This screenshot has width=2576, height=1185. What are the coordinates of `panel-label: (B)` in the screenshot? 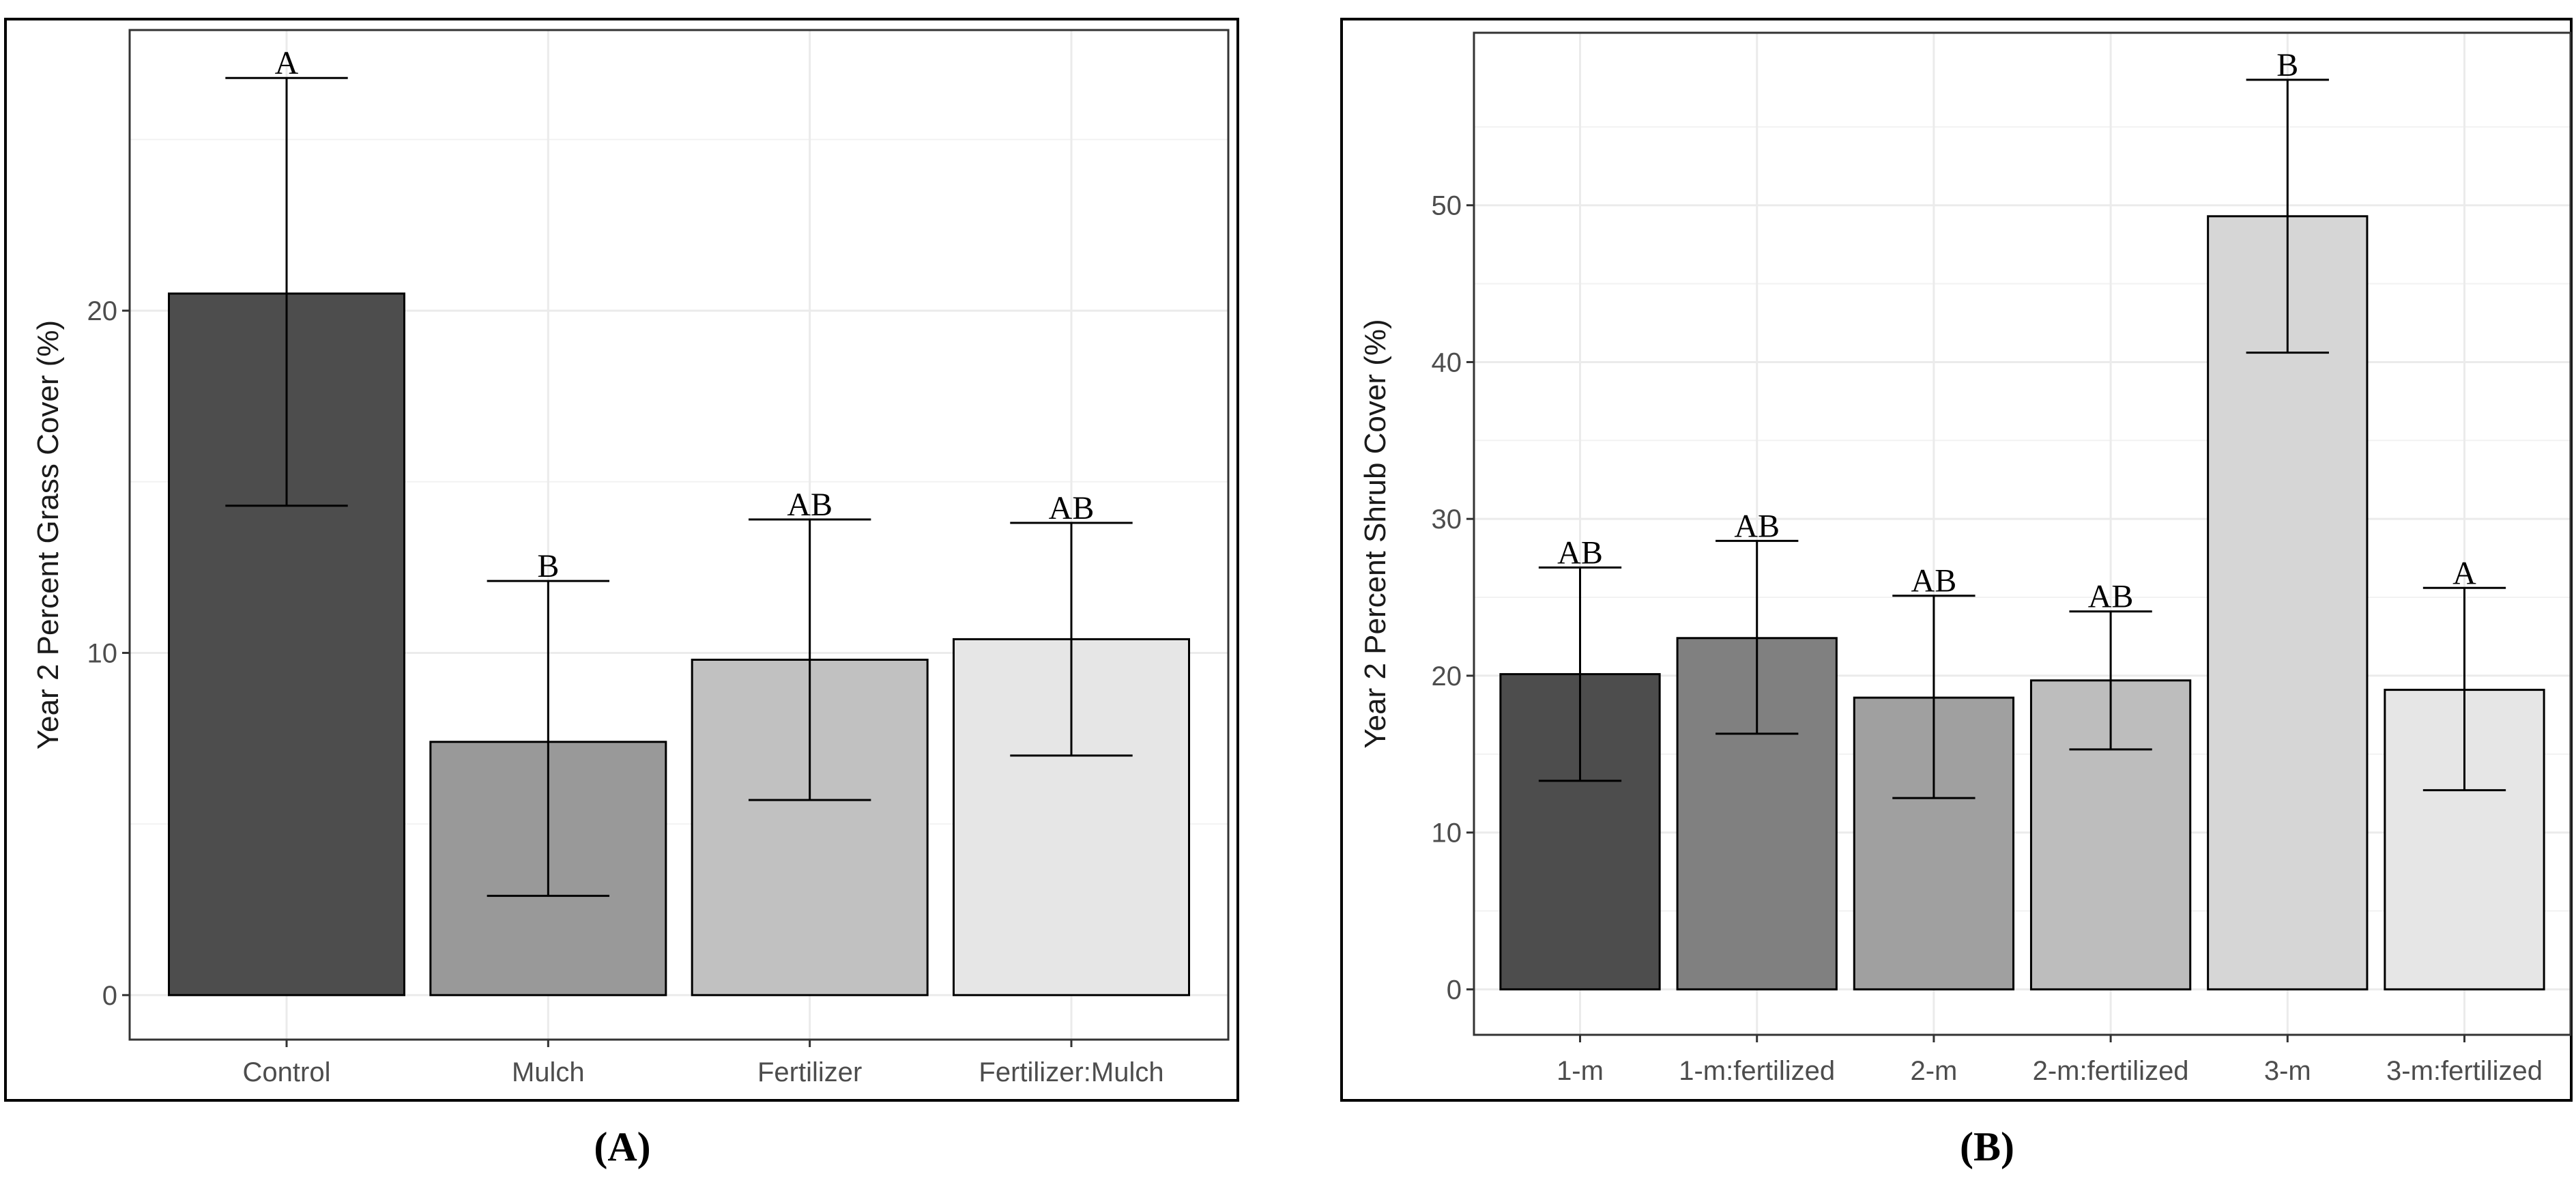 It's located at (1987, 1146).